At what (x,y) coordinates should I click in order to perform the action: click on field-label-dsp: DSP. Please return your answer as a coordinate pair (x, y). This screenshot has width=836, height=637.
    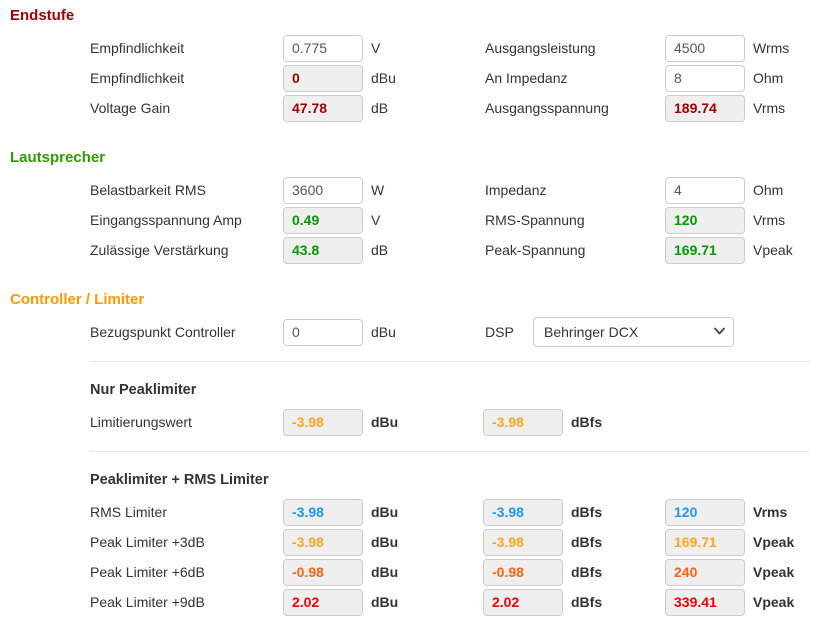
    Looking at the image, I should click on (499, 332).